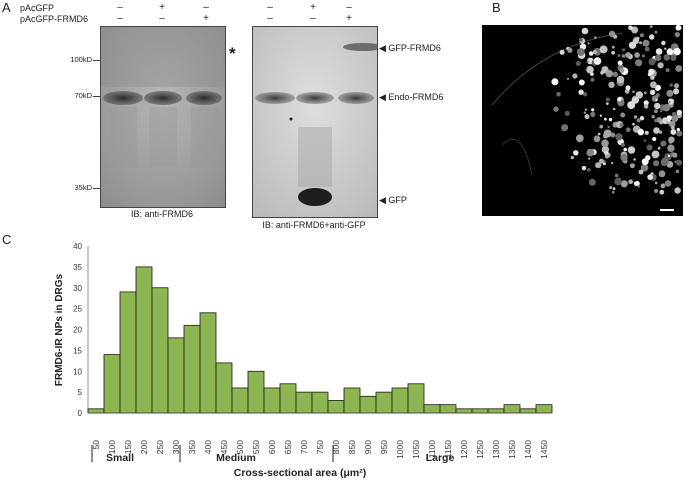  What do you see at coordinates (77, 350) in the screenshot?
I see `y-tick-label: 15` at bounding box center [77, 350].